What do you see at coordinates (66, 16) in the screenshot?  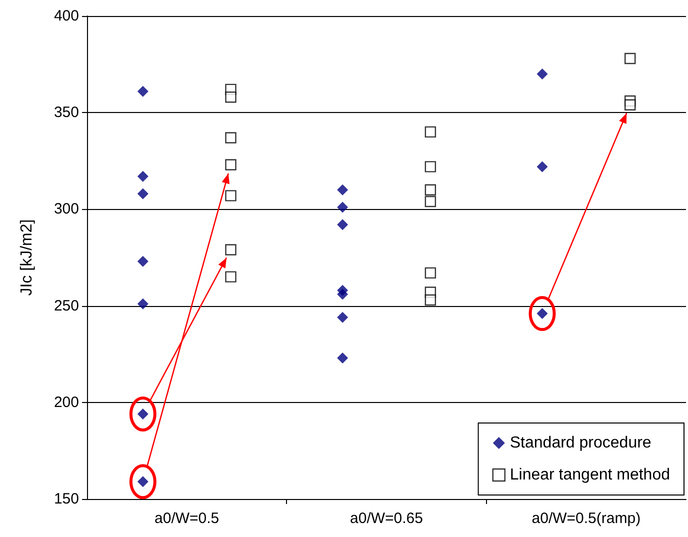 I see `y-tick-label: 400` at bounding box center [66, 16].